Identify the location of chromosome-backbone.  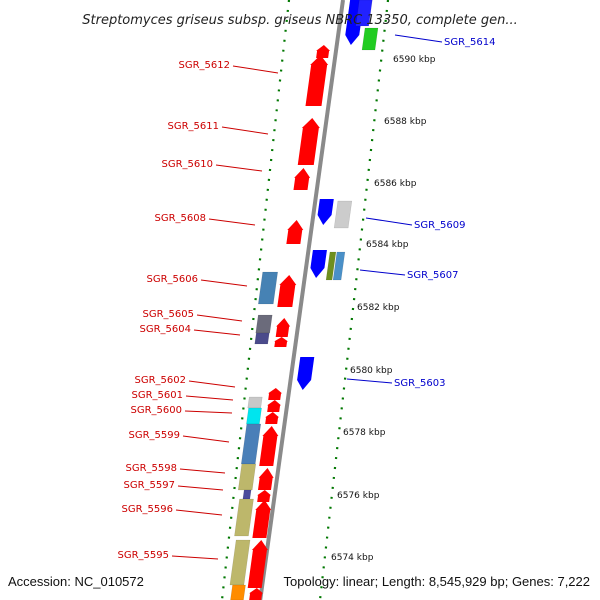
(301, 300).